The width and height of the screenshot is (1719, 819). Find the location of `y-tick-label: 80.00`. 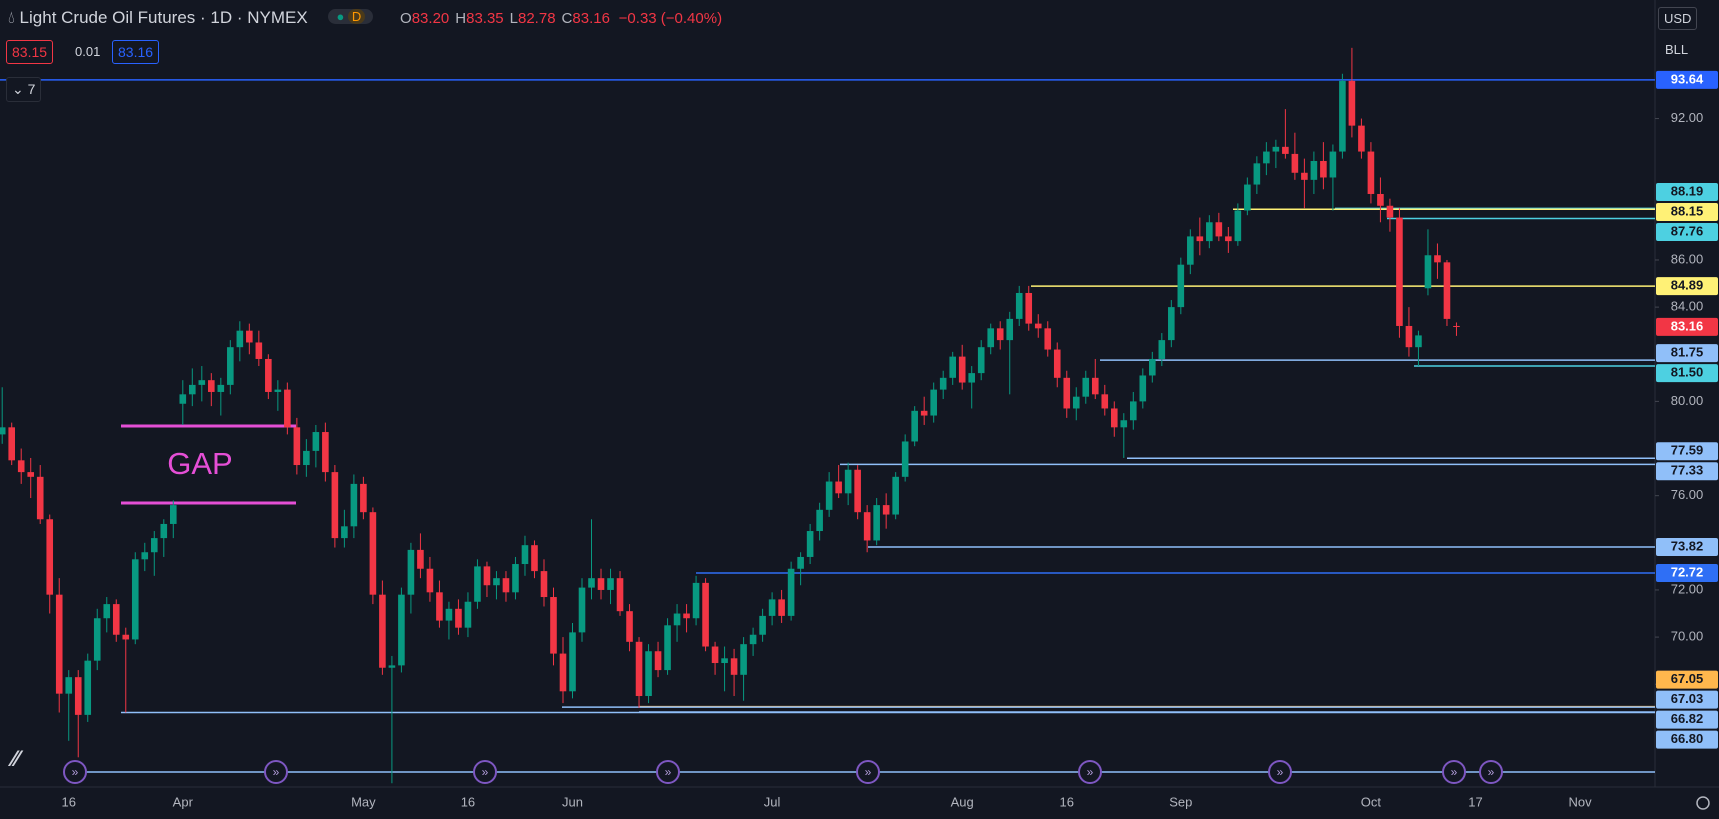

y-tick-label: 80.00 is located at coordinates (1687, 400).